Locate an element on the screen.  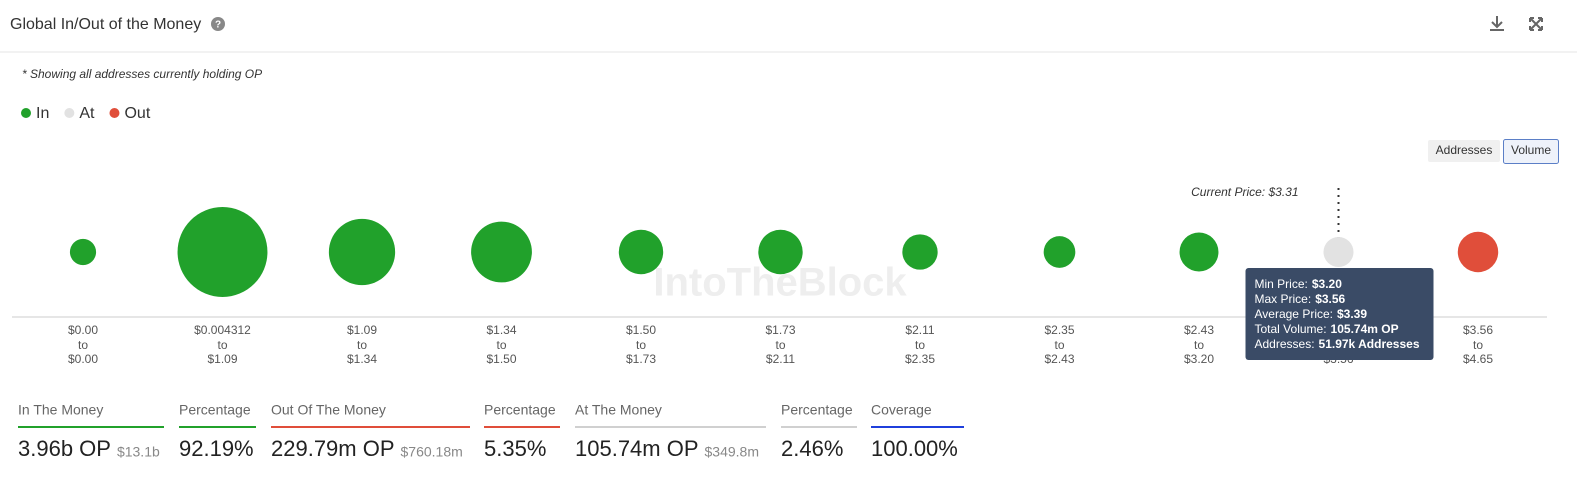
toggle-volume is located at coordinates (1531, 151).